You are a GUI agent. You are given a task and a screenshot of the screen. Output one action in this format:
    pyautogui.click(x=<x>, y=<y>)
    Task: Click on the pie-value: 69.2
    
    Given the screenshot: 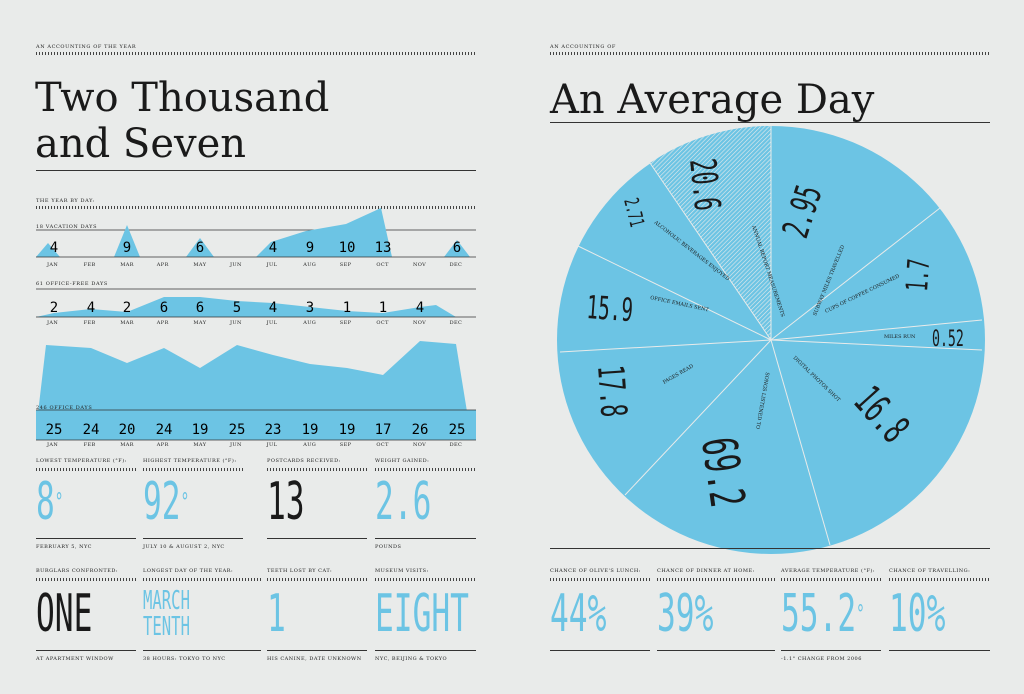 What is the action you would take?
    pyautogui.click(x=722, y=472)
    